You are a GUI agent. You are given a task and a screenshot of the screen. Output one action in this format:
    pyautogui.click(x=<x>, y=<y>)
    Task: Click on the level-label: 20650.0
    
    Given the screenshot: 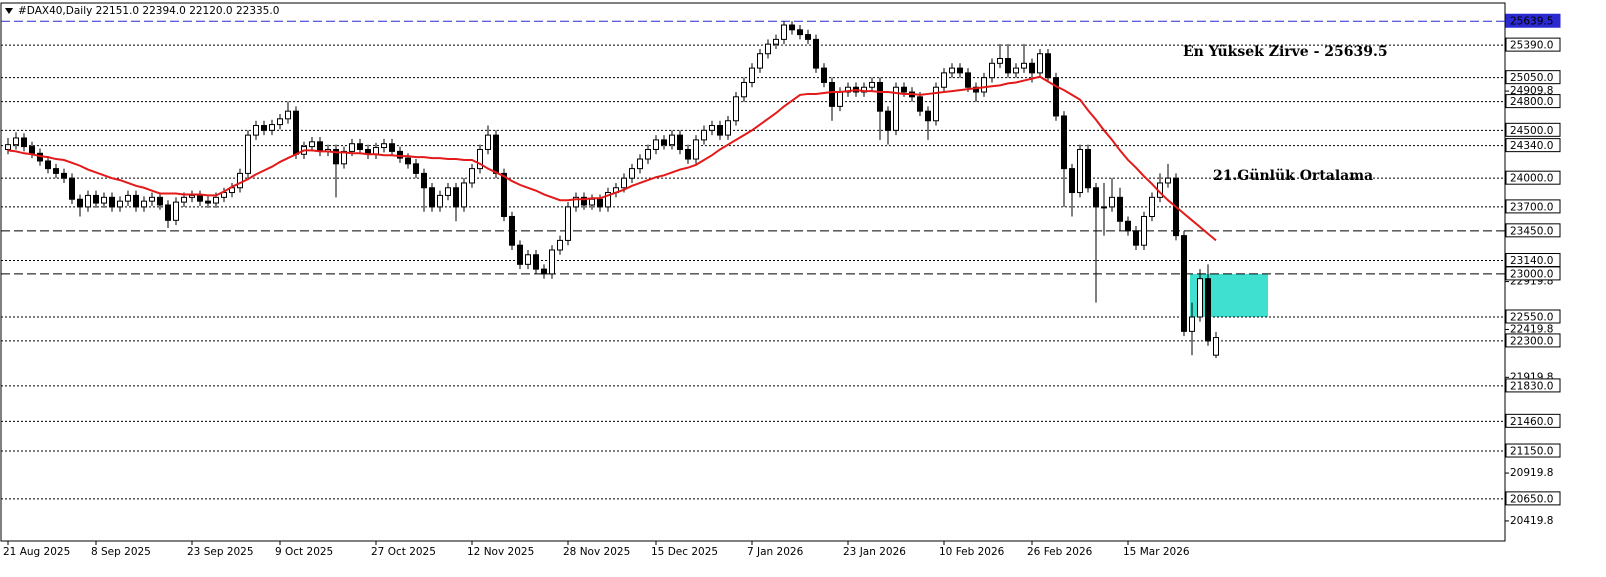 What is the action you would take?
    pyautogui.click(x=1531, y=499)
    